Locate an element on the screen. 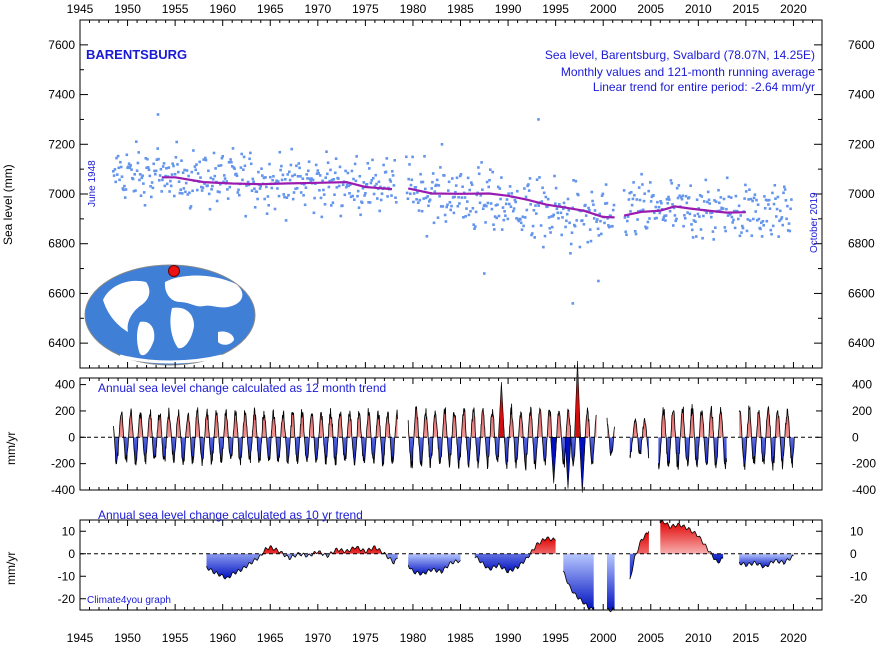  x-tick-label-top: 2005 is located at coordinates (650, 9).